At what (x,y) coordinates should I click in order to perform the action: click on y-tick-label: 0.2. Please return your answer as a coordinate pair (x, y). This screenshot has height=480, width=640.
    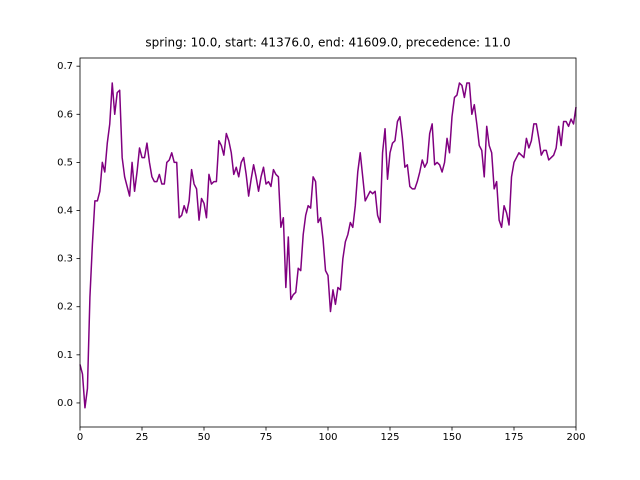
    Looking at the image, I should click on (65, 307).